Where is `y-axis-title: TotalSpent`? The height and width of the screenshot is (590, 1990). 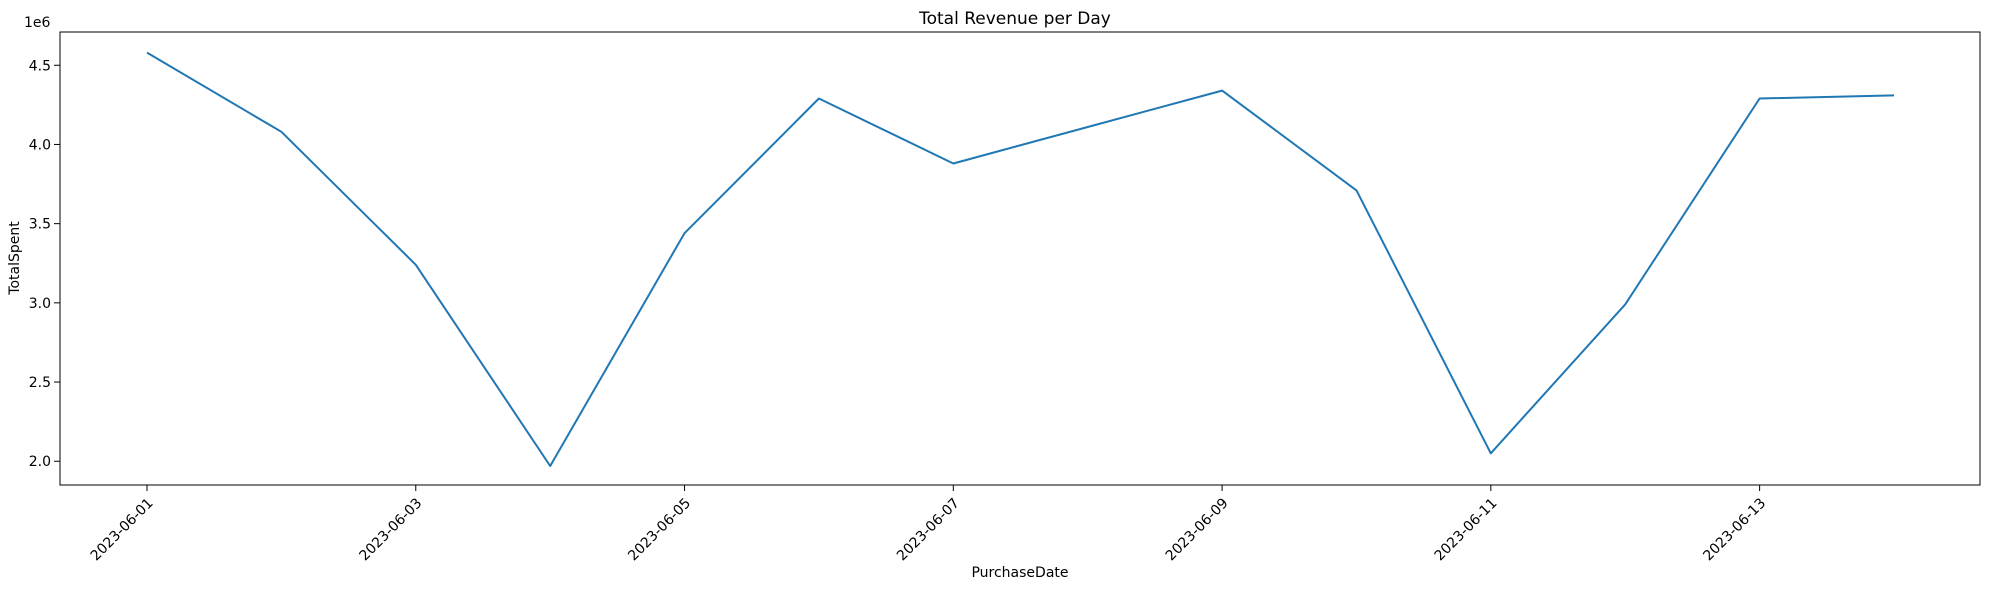
y-axis-title: TotalSpent is located at coordinates (15, 258).